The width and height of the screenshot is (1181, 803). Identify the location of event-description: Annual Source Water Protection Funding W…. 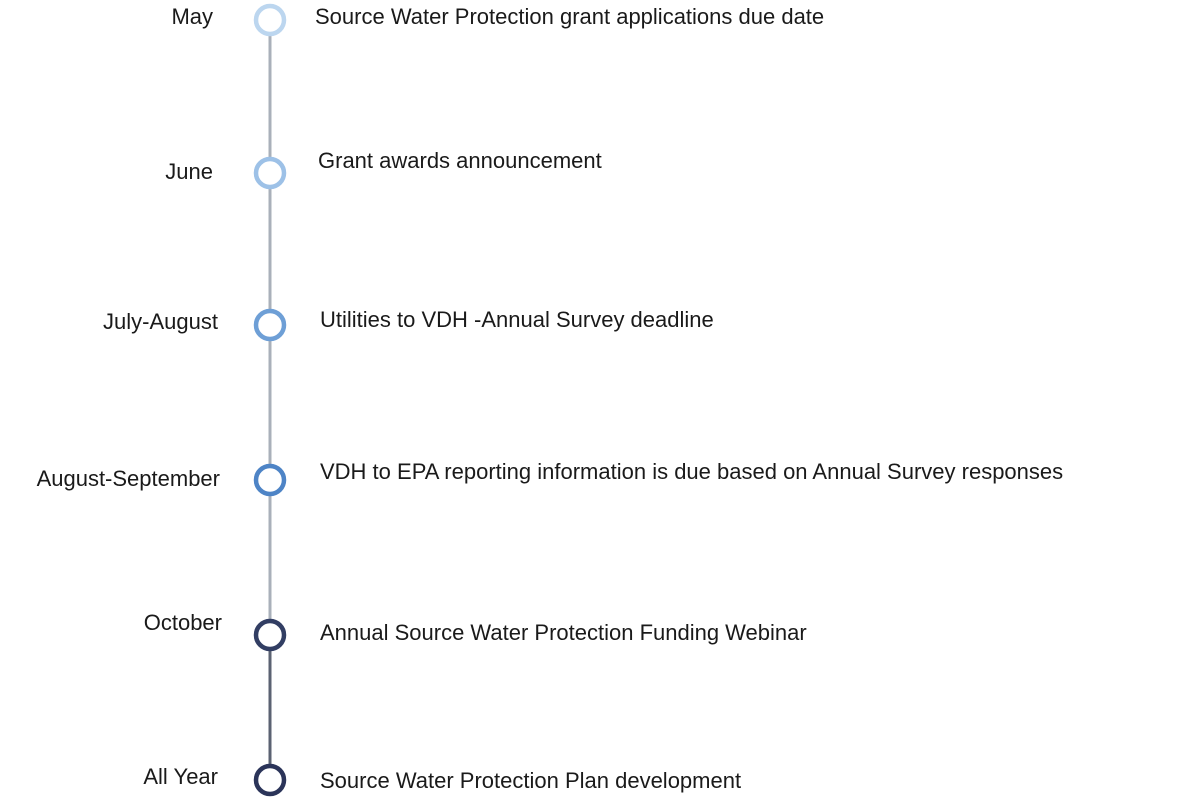
(563, 632).